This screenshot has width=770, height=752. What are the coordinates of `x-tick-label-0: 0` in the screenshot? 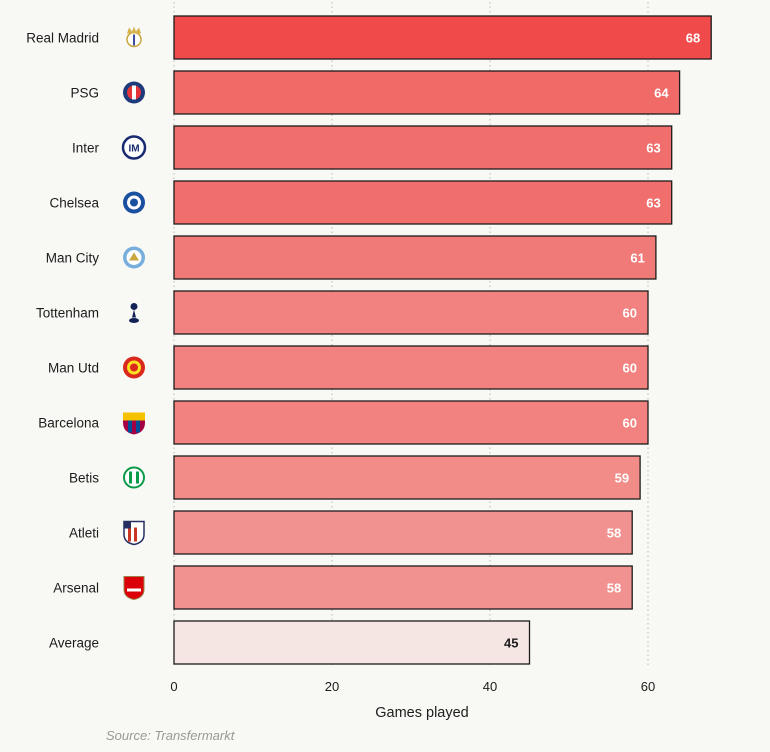 It's located at (173, 686).